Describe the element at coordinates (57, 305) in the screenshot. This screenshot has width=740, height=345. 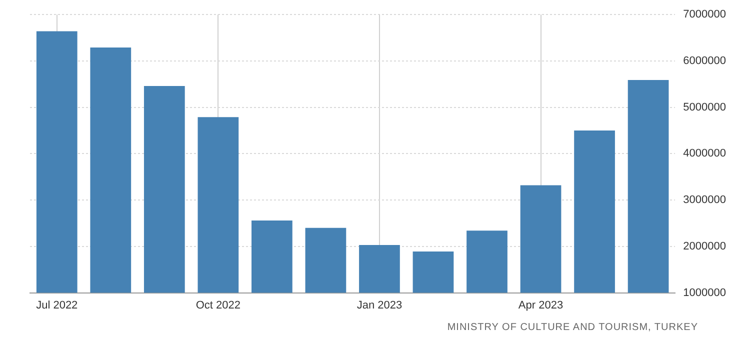
I see `x-tick-label: Jul 2022` at that location.